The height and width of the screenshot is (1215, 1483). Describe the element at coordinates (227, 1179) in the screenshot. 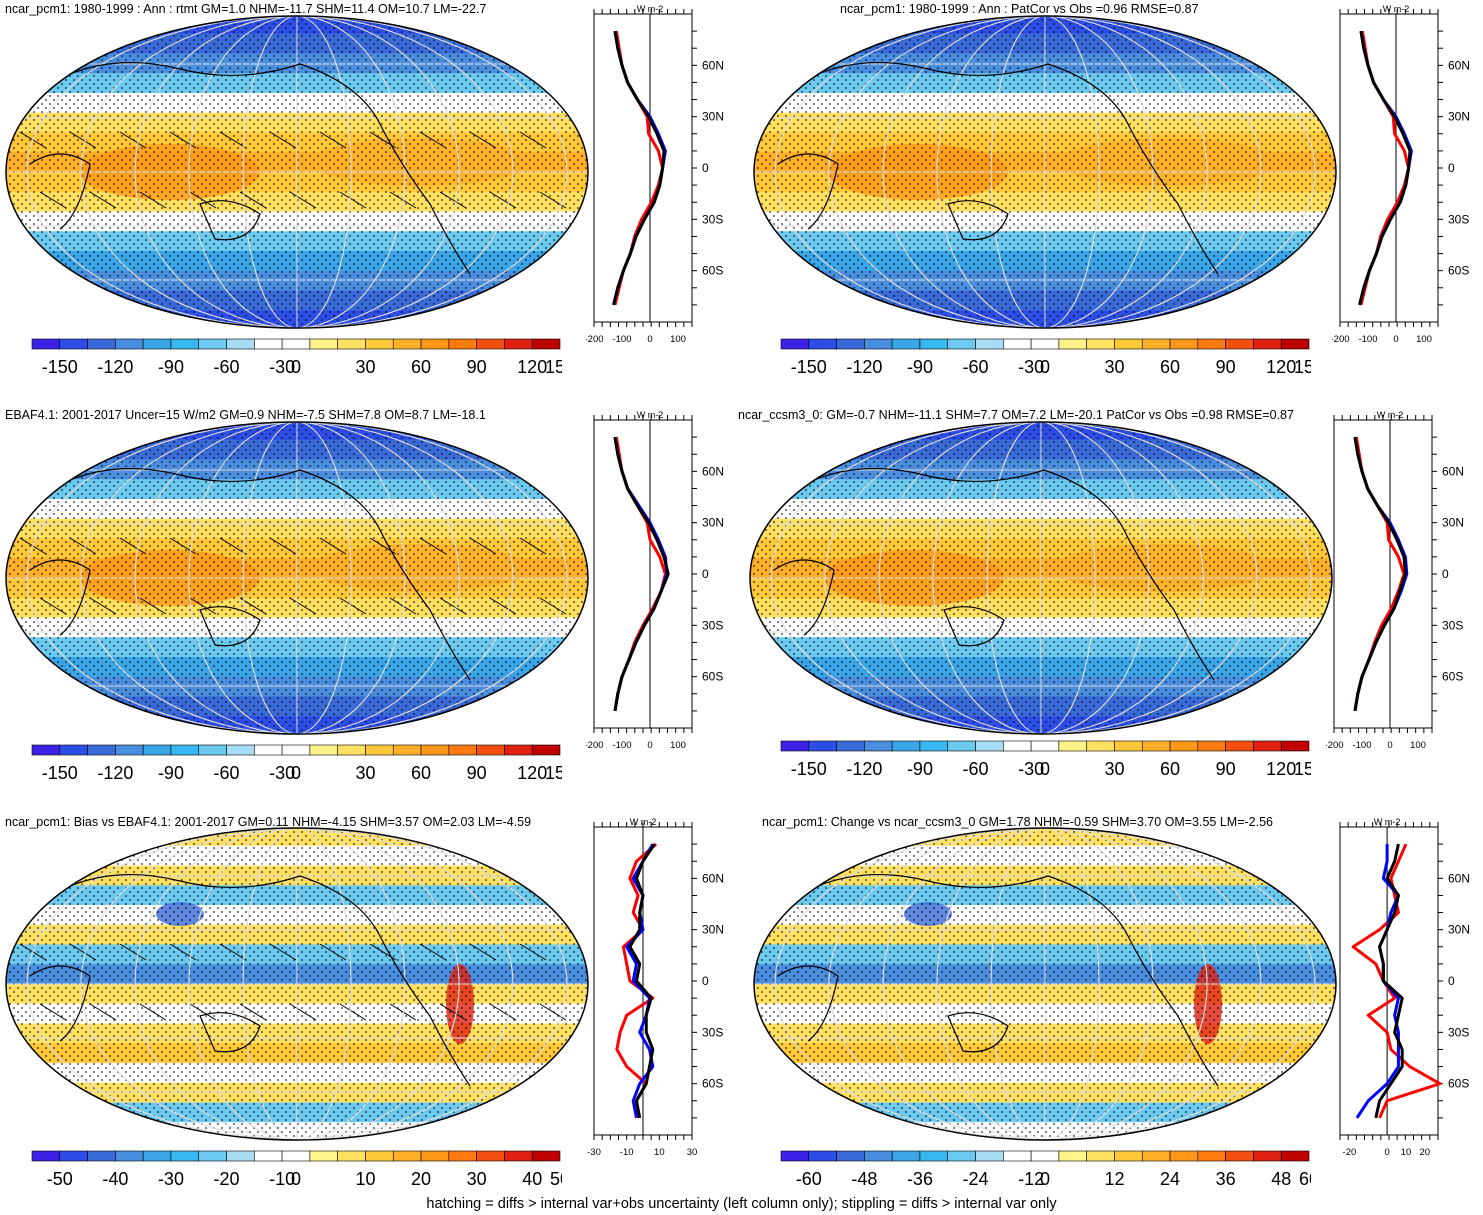

I see `colorbar-tick-label: -20` at that location.